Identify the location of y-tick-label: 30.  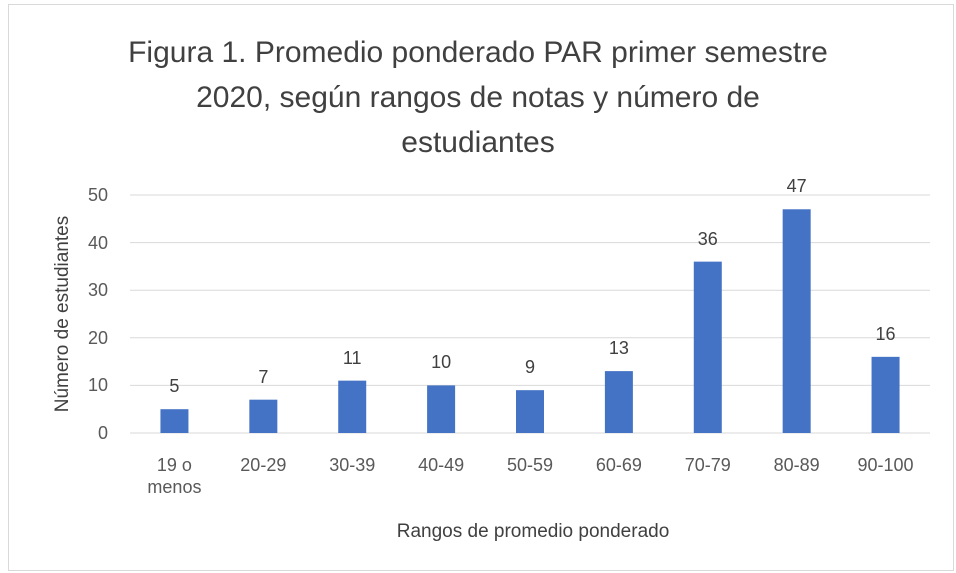
(97, 290).